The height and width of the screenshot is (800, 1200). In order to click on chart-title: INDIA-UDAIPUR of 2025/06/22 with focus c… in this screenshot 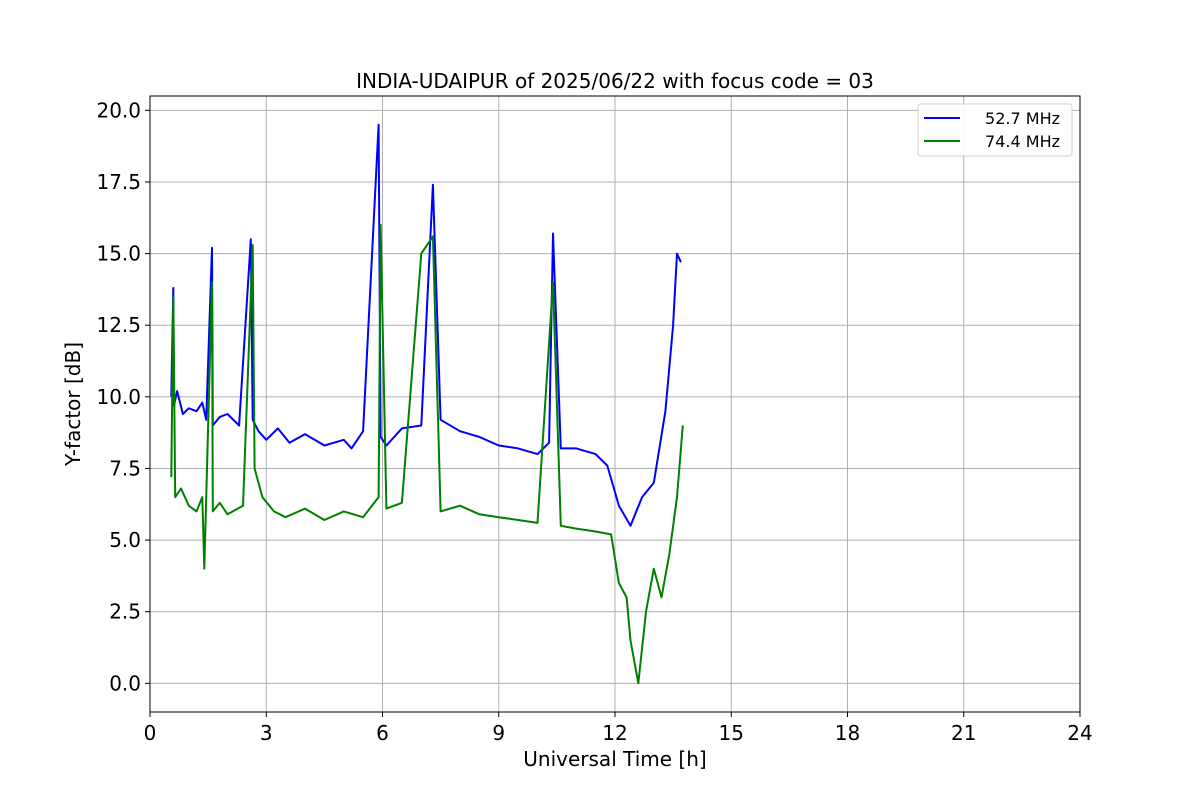, I will do `click(615, 81)`.